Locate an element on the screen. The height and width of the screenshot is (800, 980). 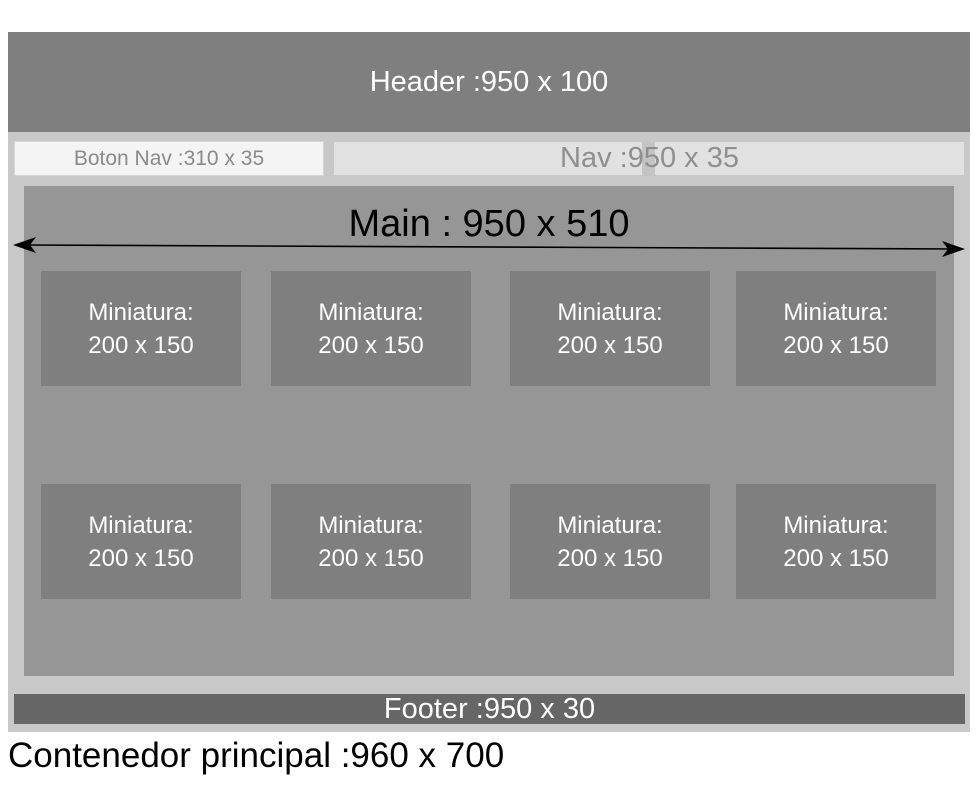
nav-label: Nav :950 x 35 is located at coordinates (649, 158).